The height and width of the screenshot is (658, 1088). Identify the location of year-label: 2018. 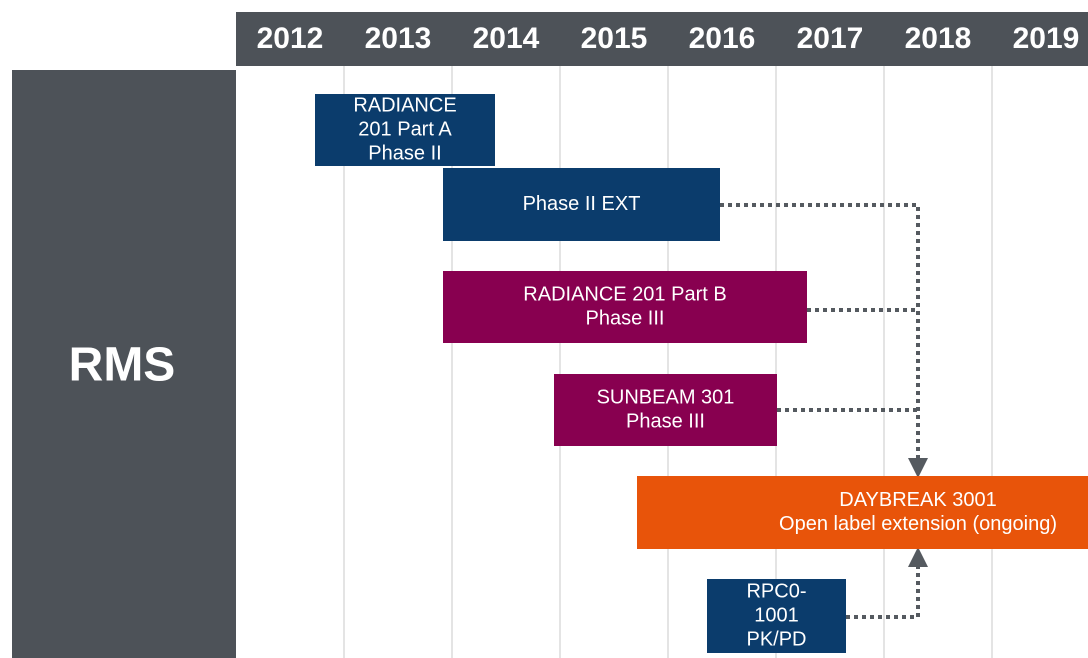
(938, 38).